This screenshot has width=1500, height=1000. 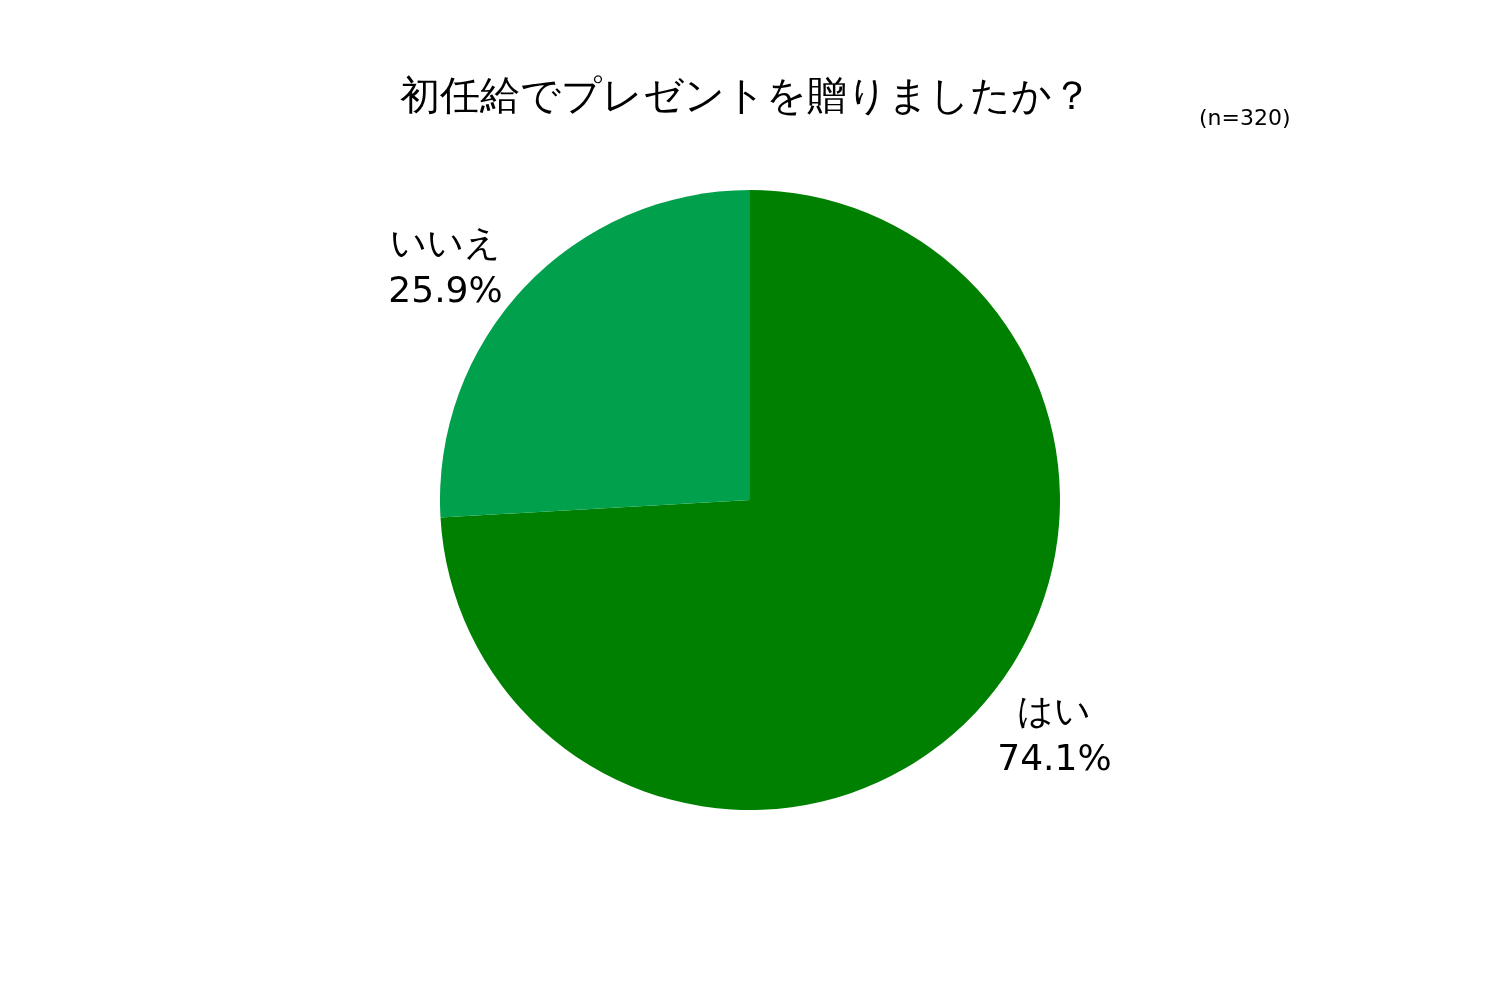 I want to click on chart-title: 初任給でプレゼントを贈りましたか？, so click(x=745, y=95).